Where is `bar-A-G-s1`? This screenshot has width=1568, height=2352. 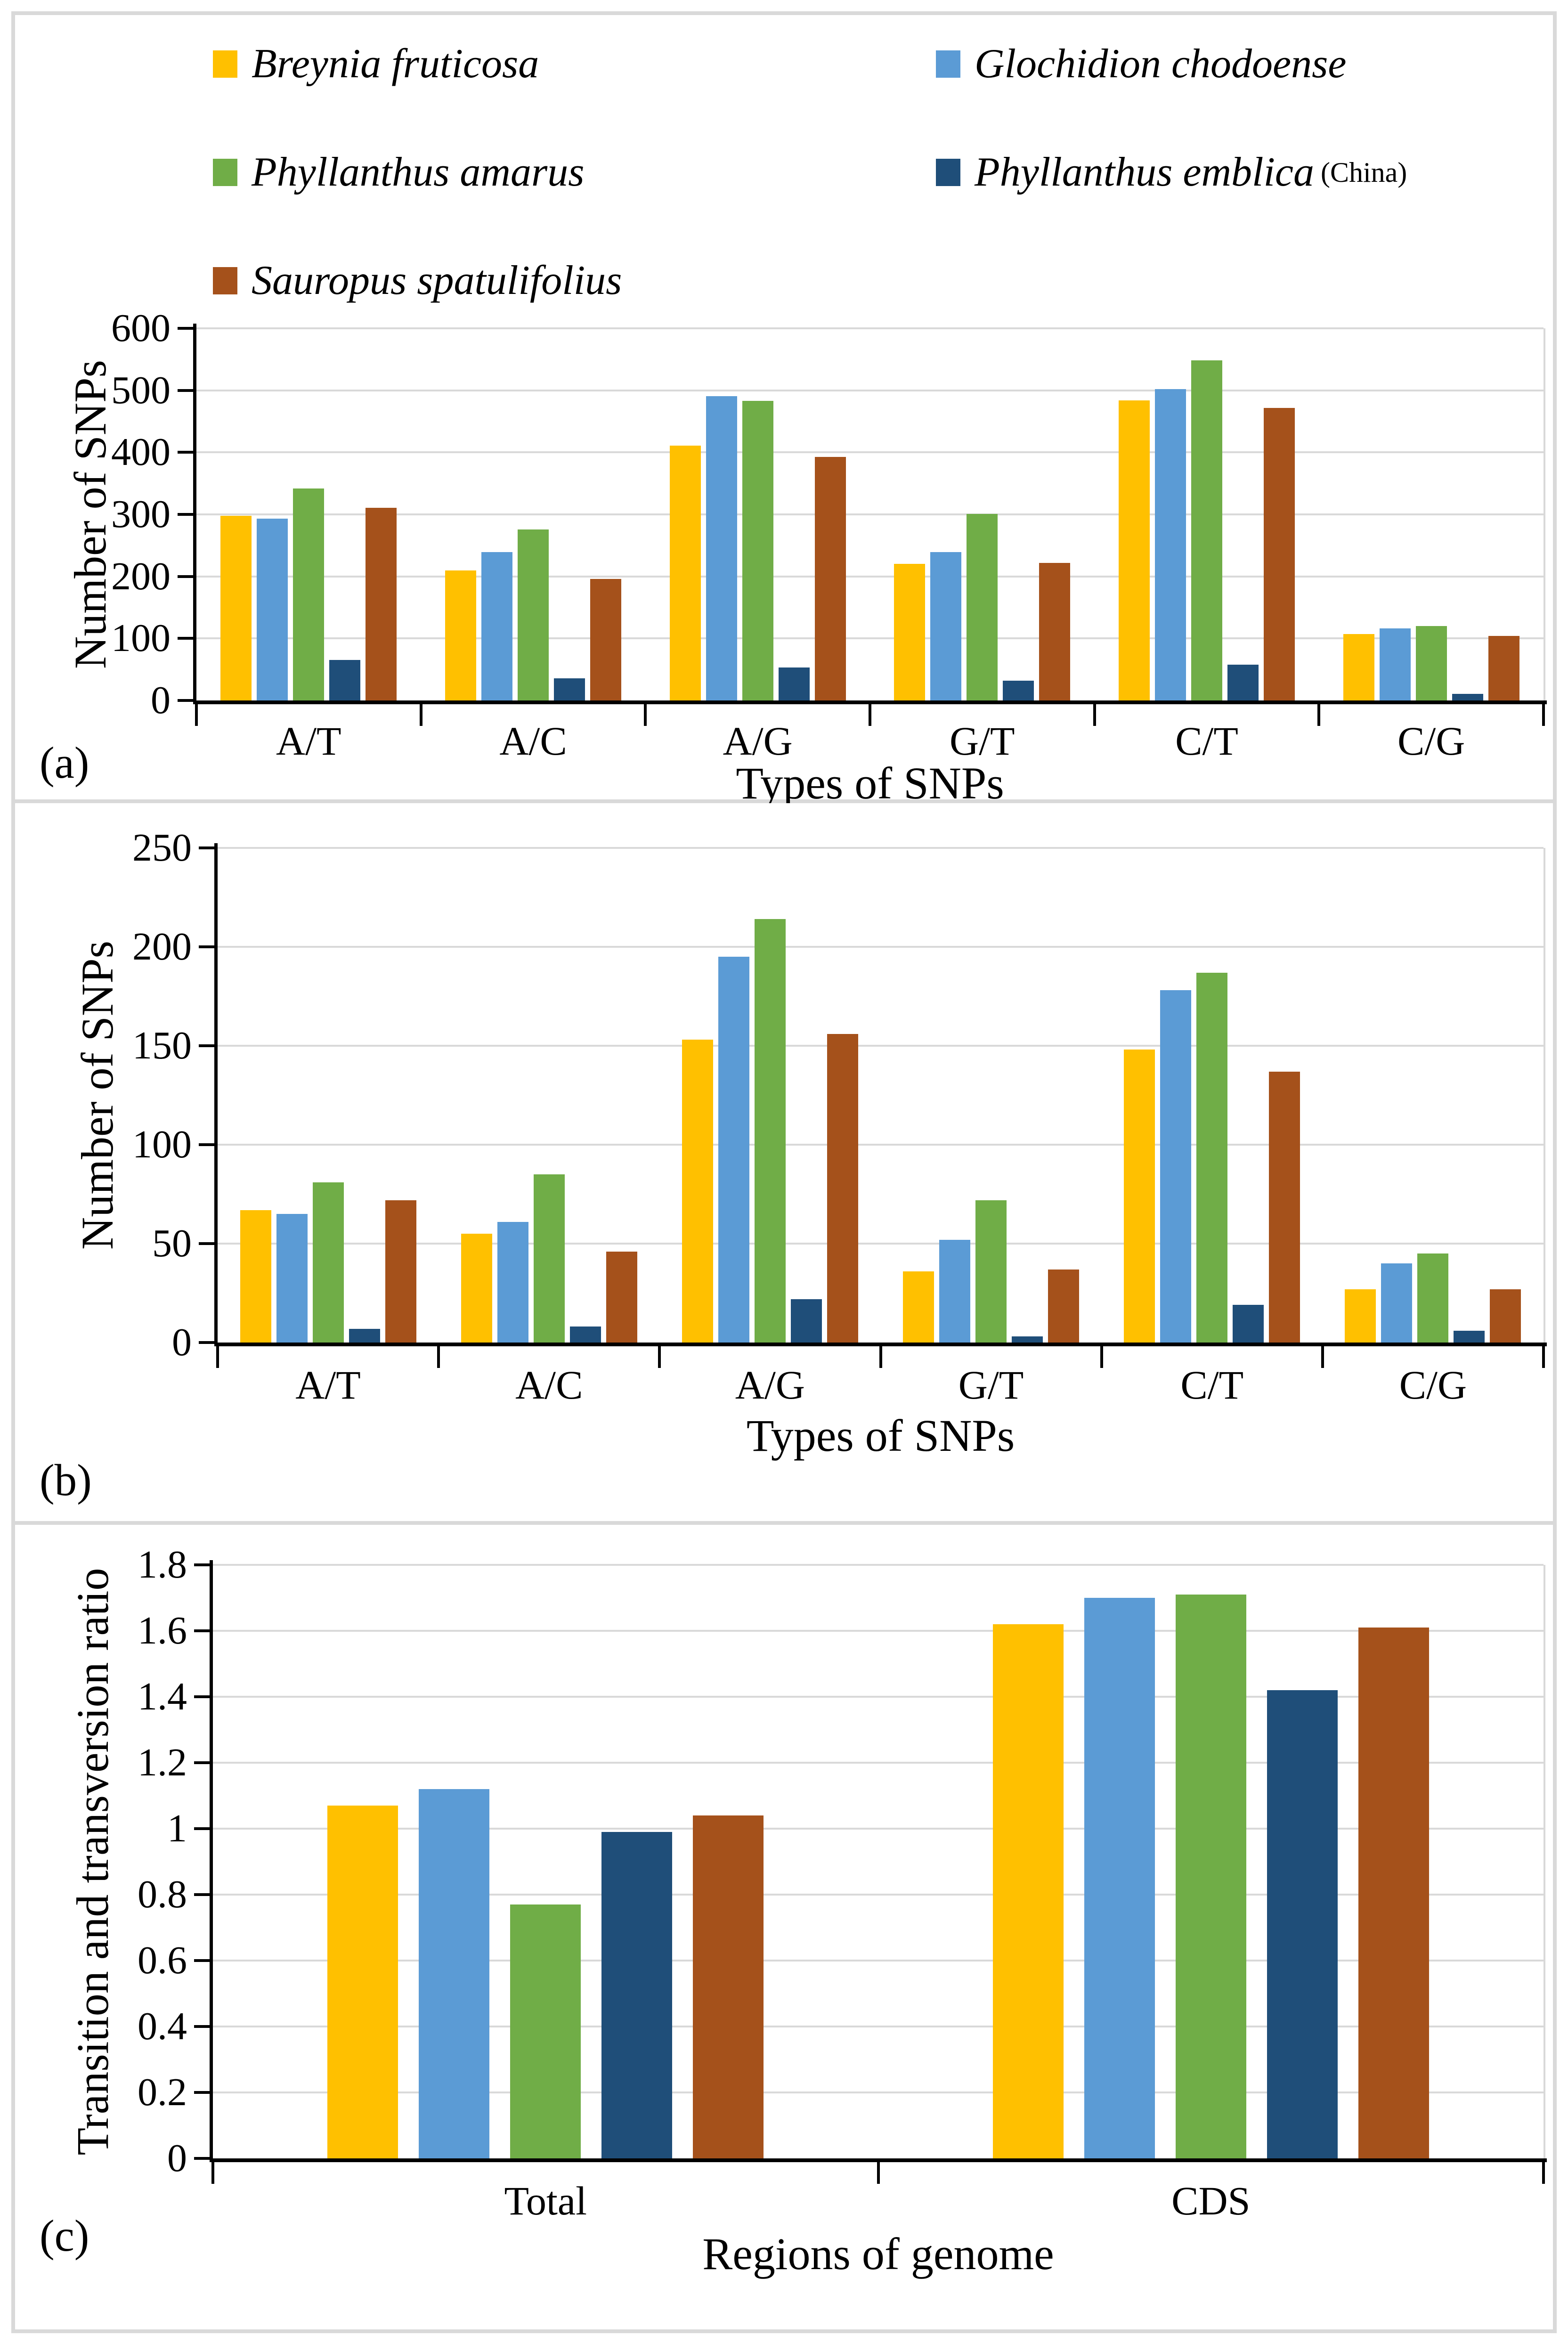 bar-A-G-s1 is located at coordinates (721, 548).